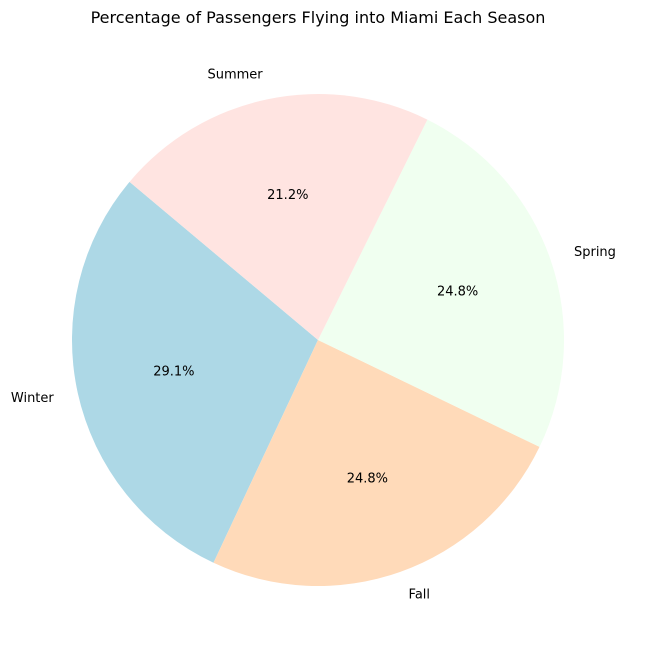 The image size is (657, 658). Describe the element at coordinates (419, 595) in the screenshot. I see `slice-label-fall: Fall` at that location.